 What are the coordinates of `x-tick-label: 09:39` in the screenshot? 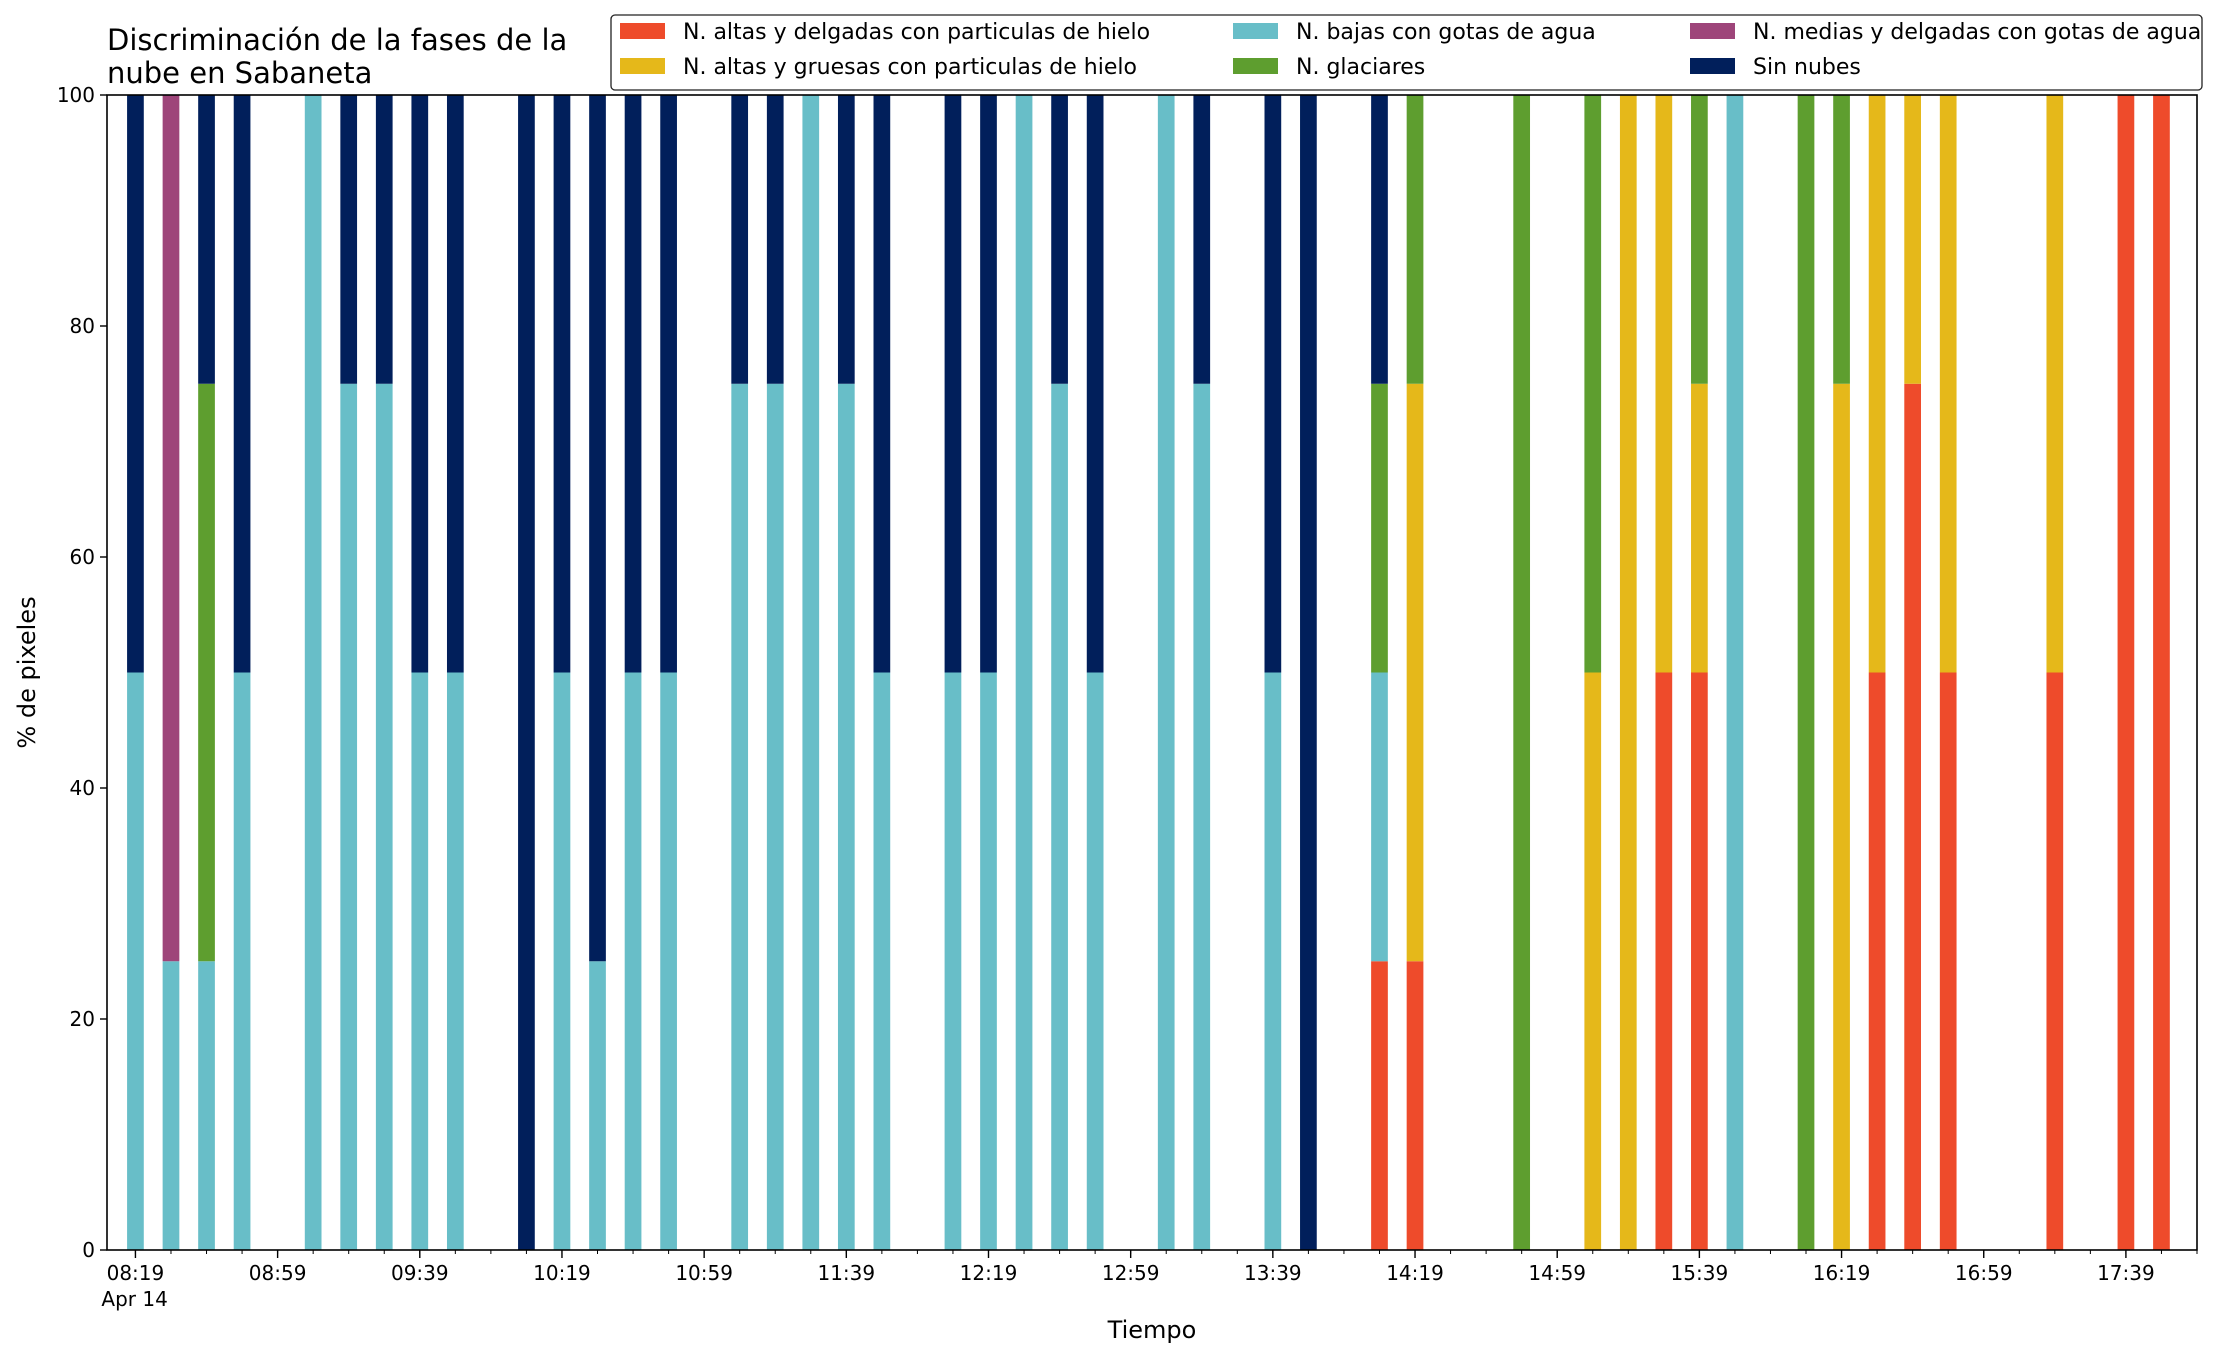 It's located at (420, 1273).